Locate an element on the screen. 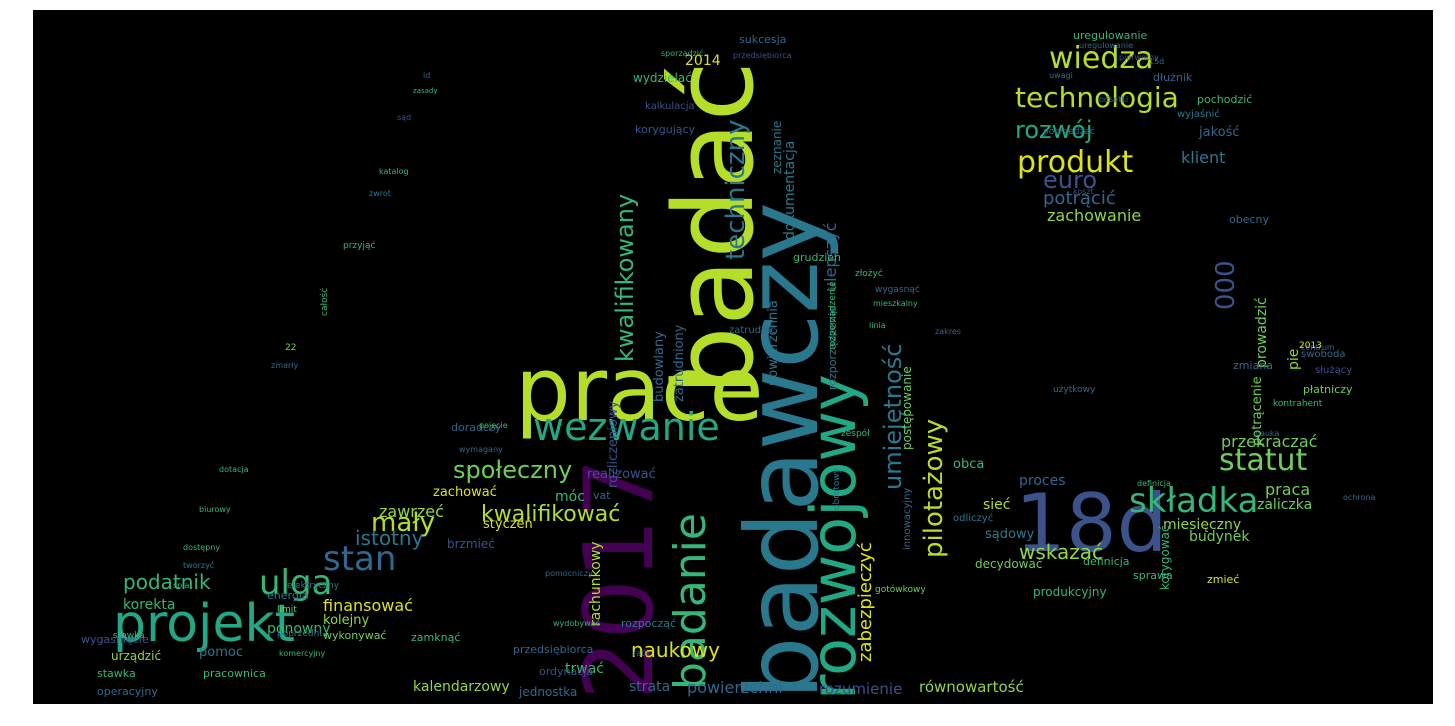  word-ulga: ulga is located at coordinates (296, 583).